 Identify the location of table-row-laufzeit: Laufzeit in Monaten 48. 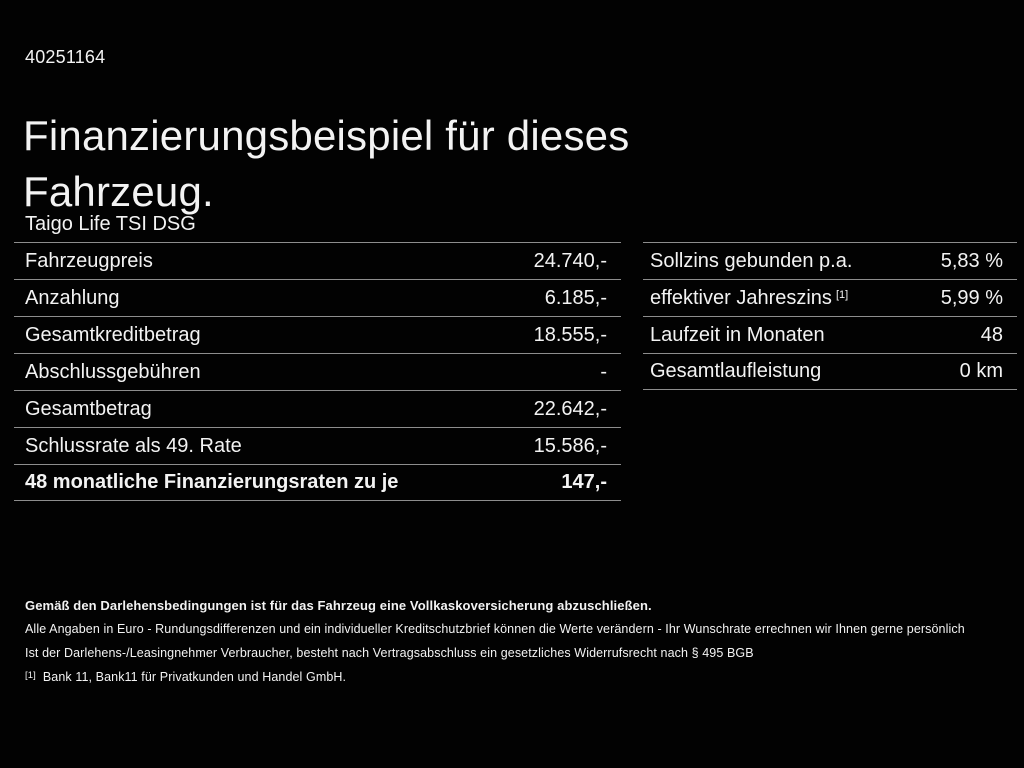
(830, 334).